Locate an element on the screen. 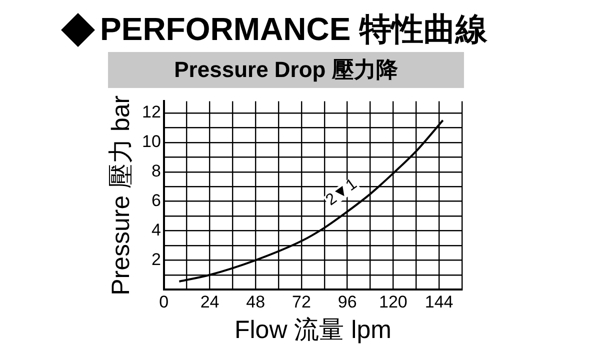 Image resolution: width=600 pixels, height=350 pixels. annotation: 2▼1 is located at coordinates (341, 193).